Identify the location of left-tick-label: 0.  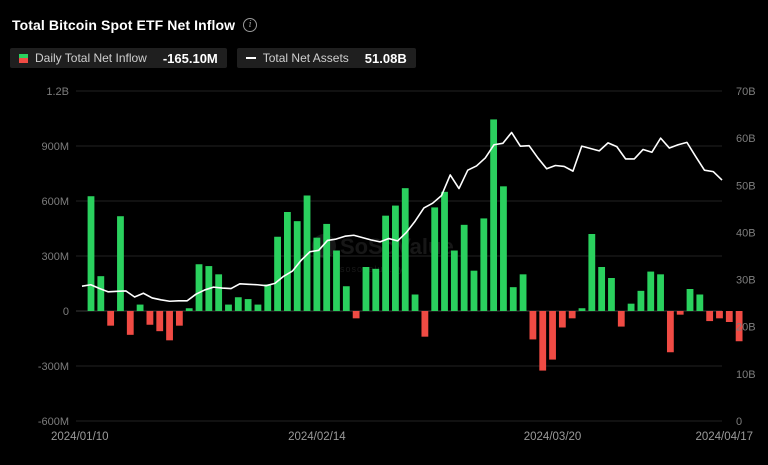
(66, 312).